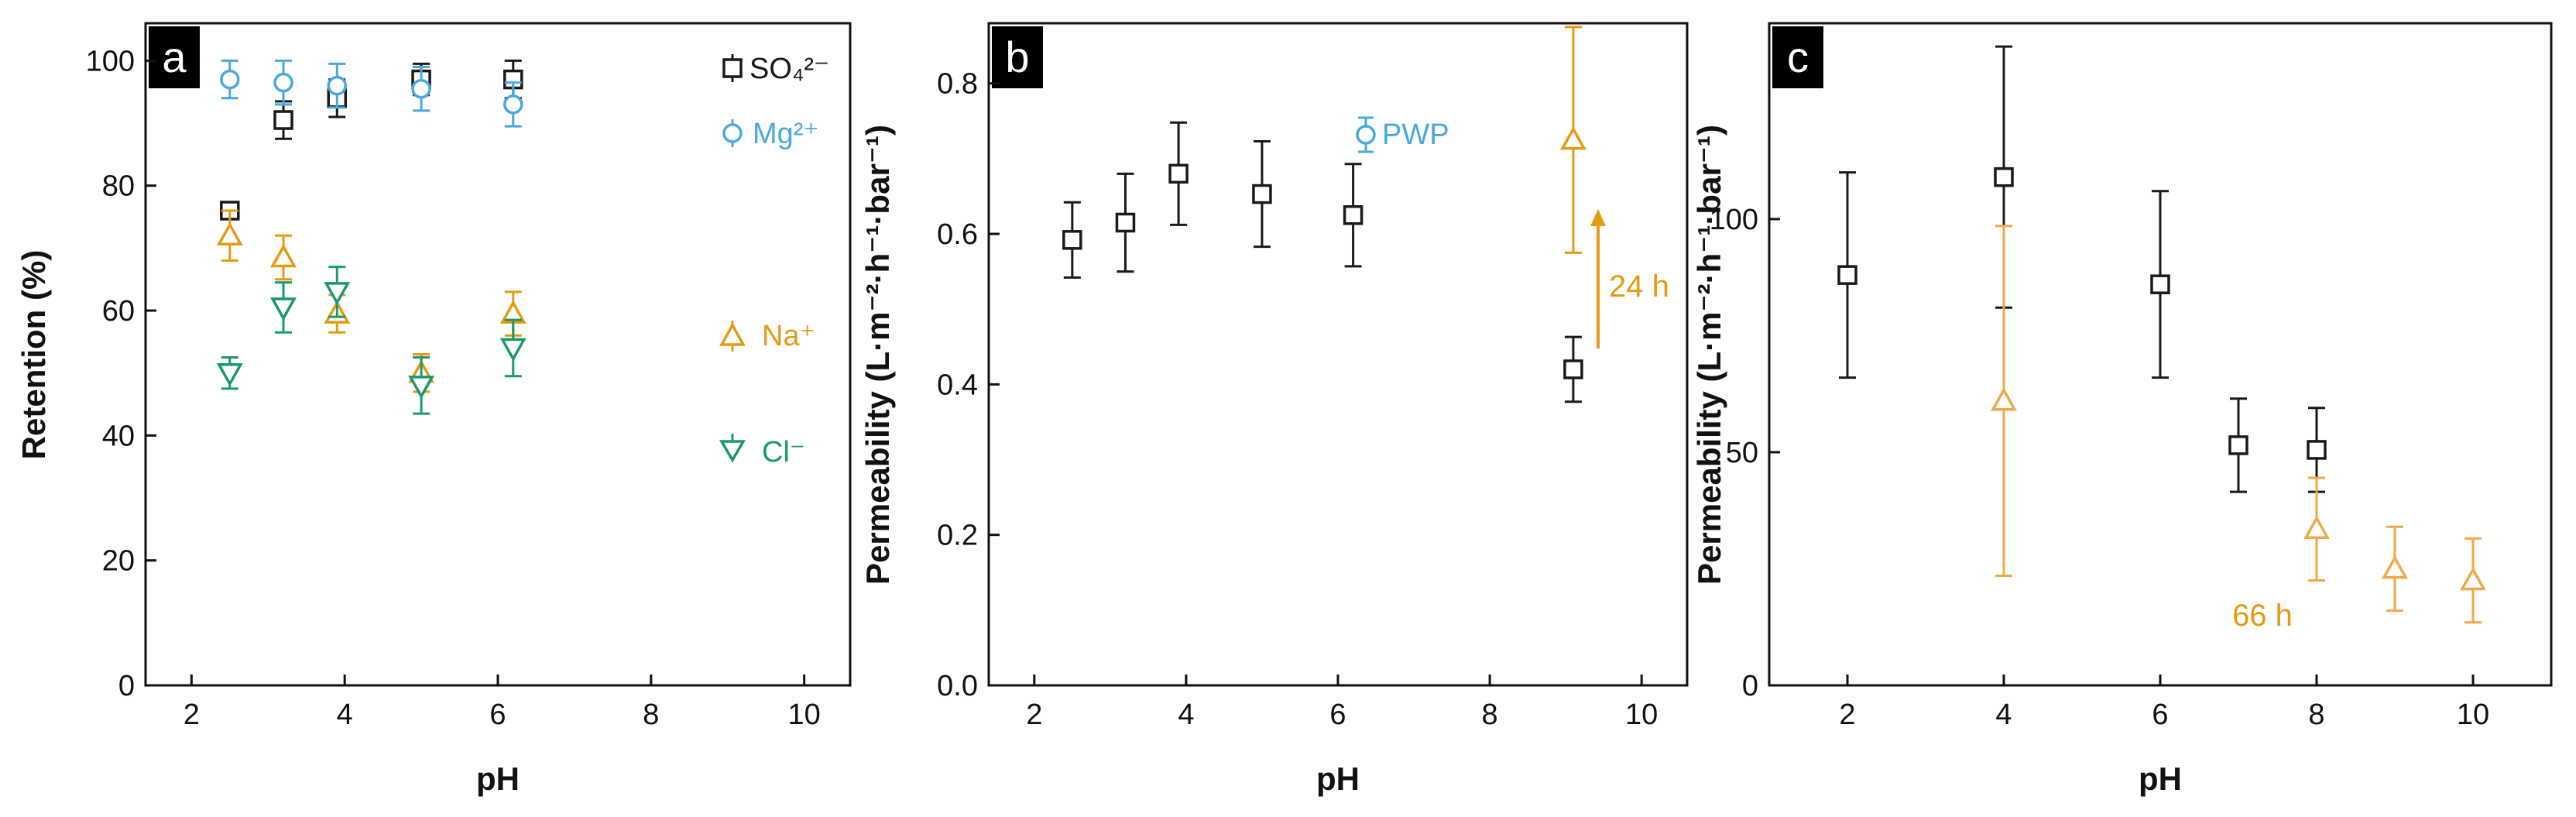 This screenshot has height=817, width=2576. What do you see at coordinates (2262, 616) in the screenshot?
I see `annotation-text: 66 h` at bounding box center [2262, 616].